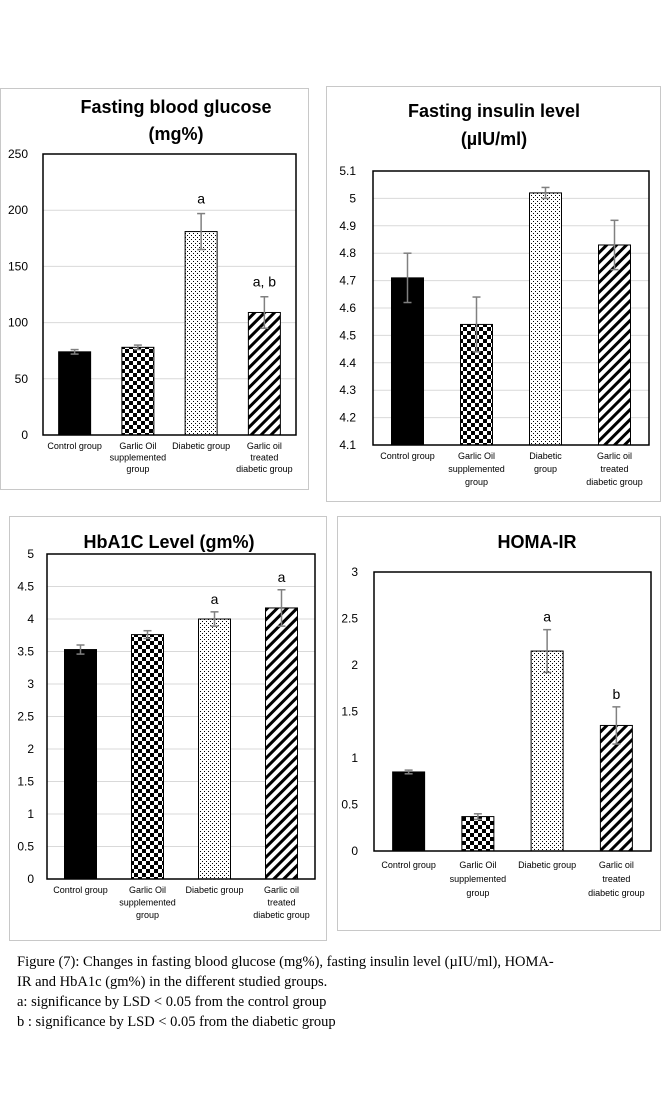  What do you see at coordinates (25, 782) in the screenshot?
I see `hba1c-y-tick-label: 1.5` at bounding box center [25, 782].